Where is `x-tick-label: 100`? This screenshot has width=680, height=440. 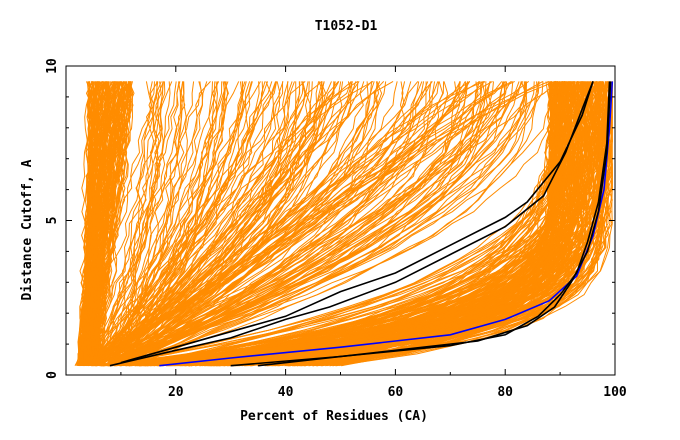
x-tick-label: 100 is located at coordinates (615, 392).